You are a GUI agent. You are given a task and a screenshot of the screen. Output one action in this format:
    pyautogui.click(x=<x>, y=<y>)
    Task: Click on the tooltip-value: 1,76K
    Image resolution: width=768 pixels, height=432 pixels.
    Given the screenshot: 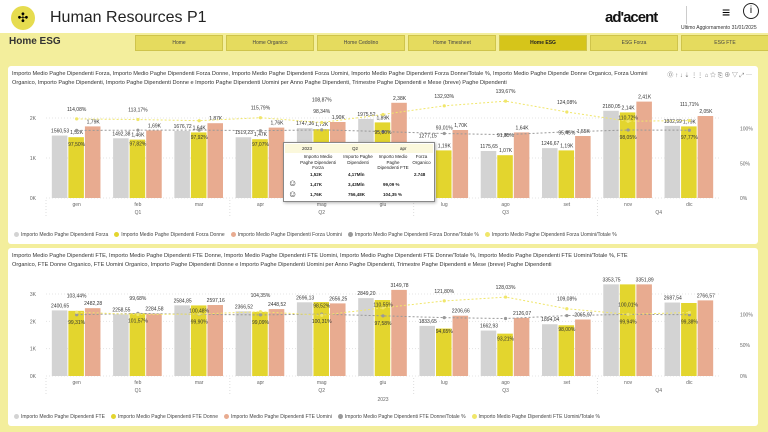 What is the action you would take?
    pyautogui.click(x=316, y=194)
    